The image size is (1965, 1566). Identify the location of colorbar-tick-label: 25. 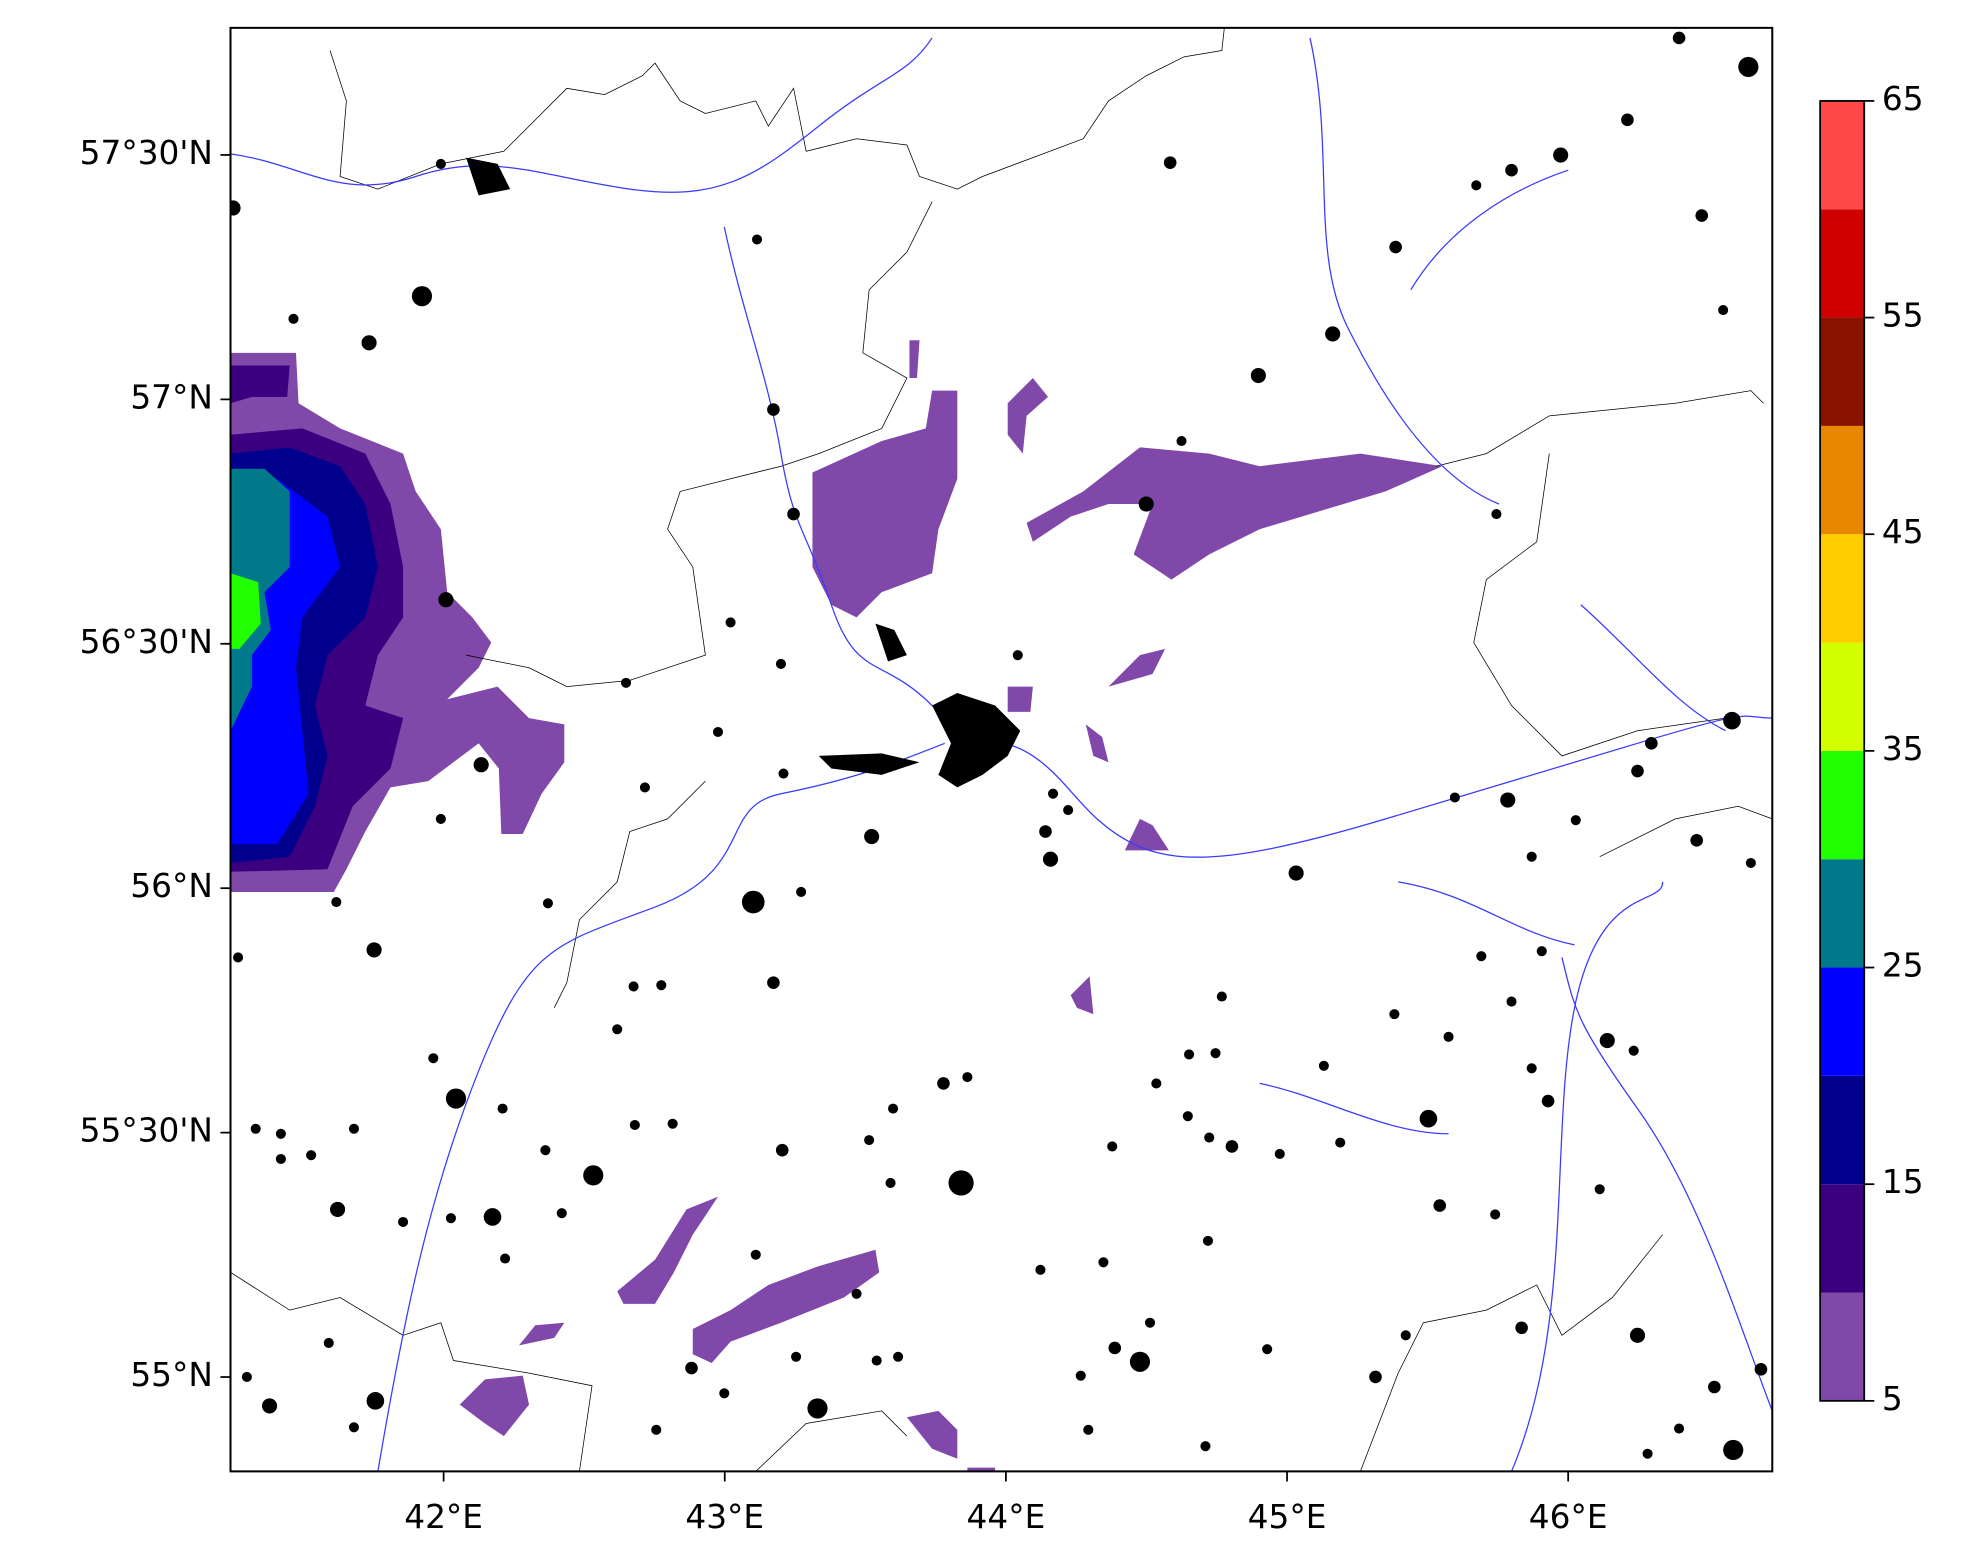
(1903, 966).